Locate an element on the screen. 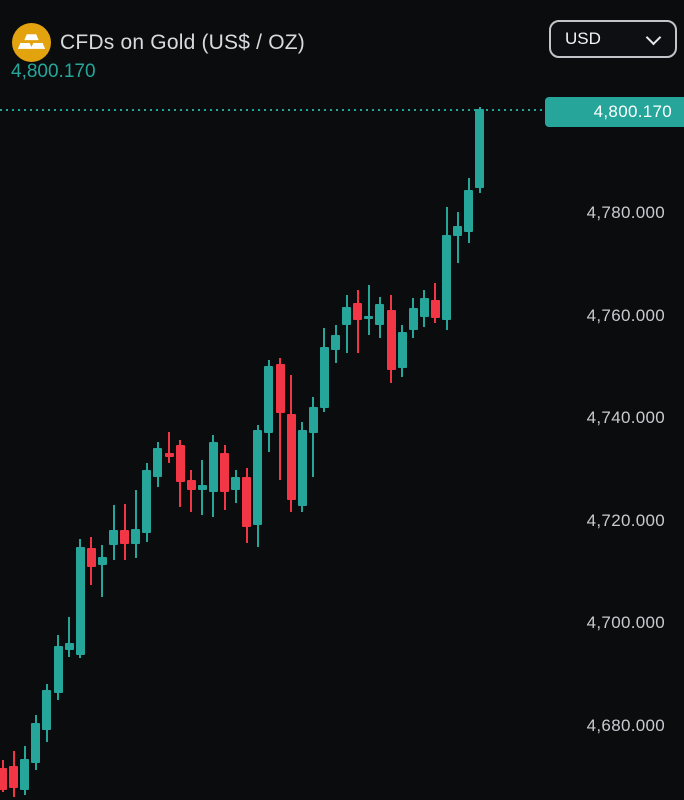  current-price-badge: 4,800.170 is located at coordinates (614, 111).